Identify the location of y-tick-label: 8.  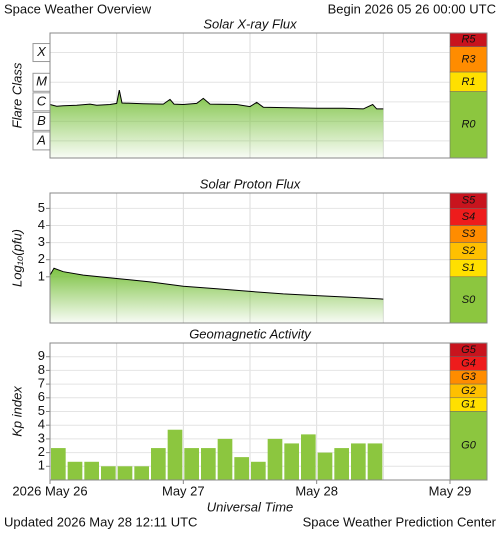
(41, 369).